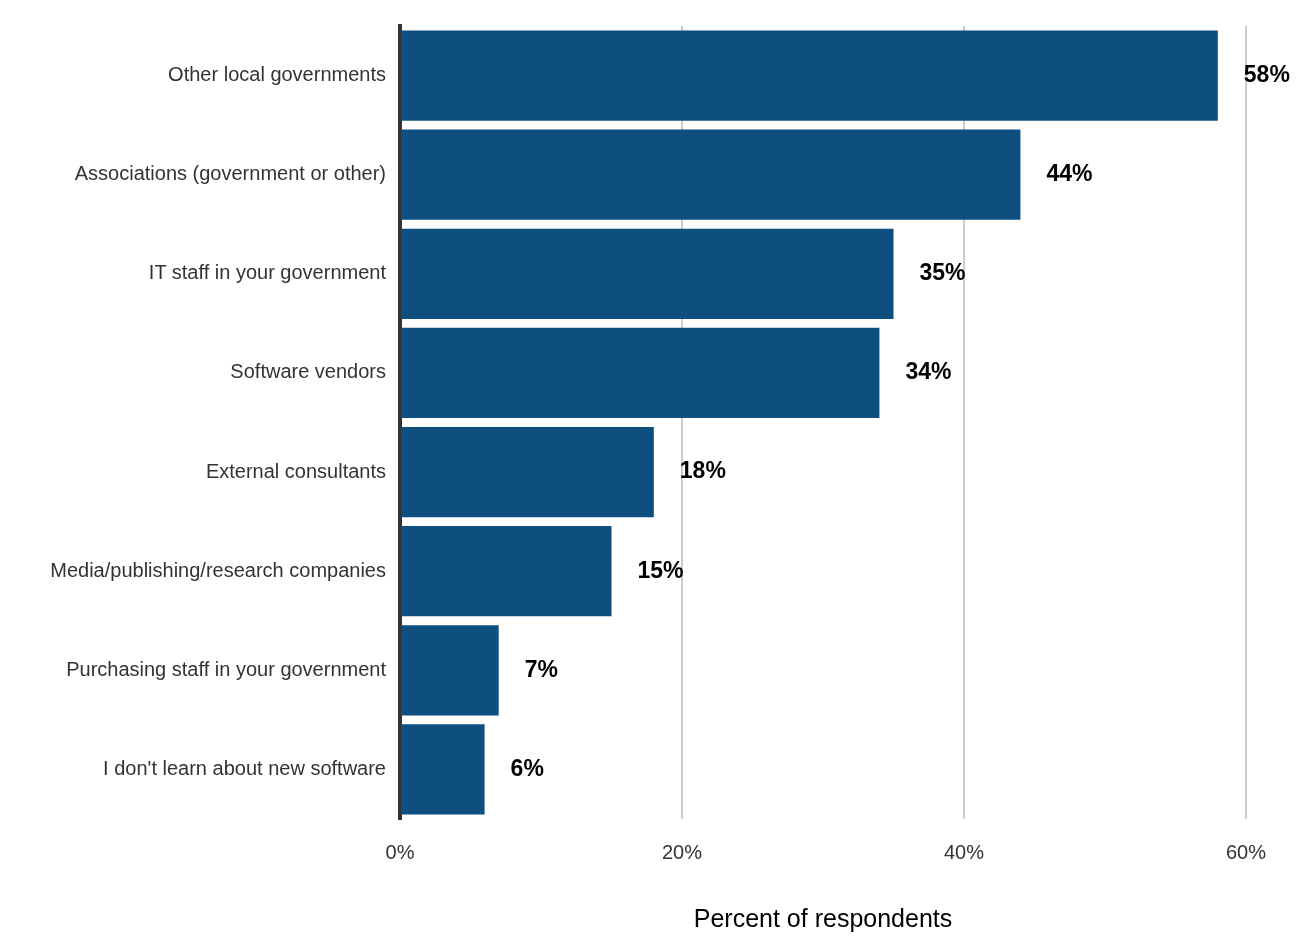 The height and width of the screenshot is (939, 1304). Describe the element at coordinates (308, 371) in the screenshot. I see `y-tick-label: Software vendors` at that location.